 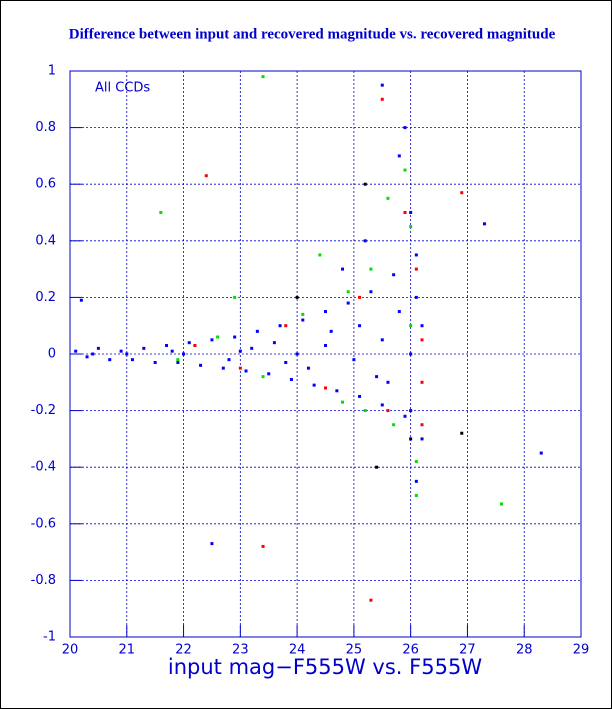 I want to click on y-tick-label: 1, so click(x=52, y=71).